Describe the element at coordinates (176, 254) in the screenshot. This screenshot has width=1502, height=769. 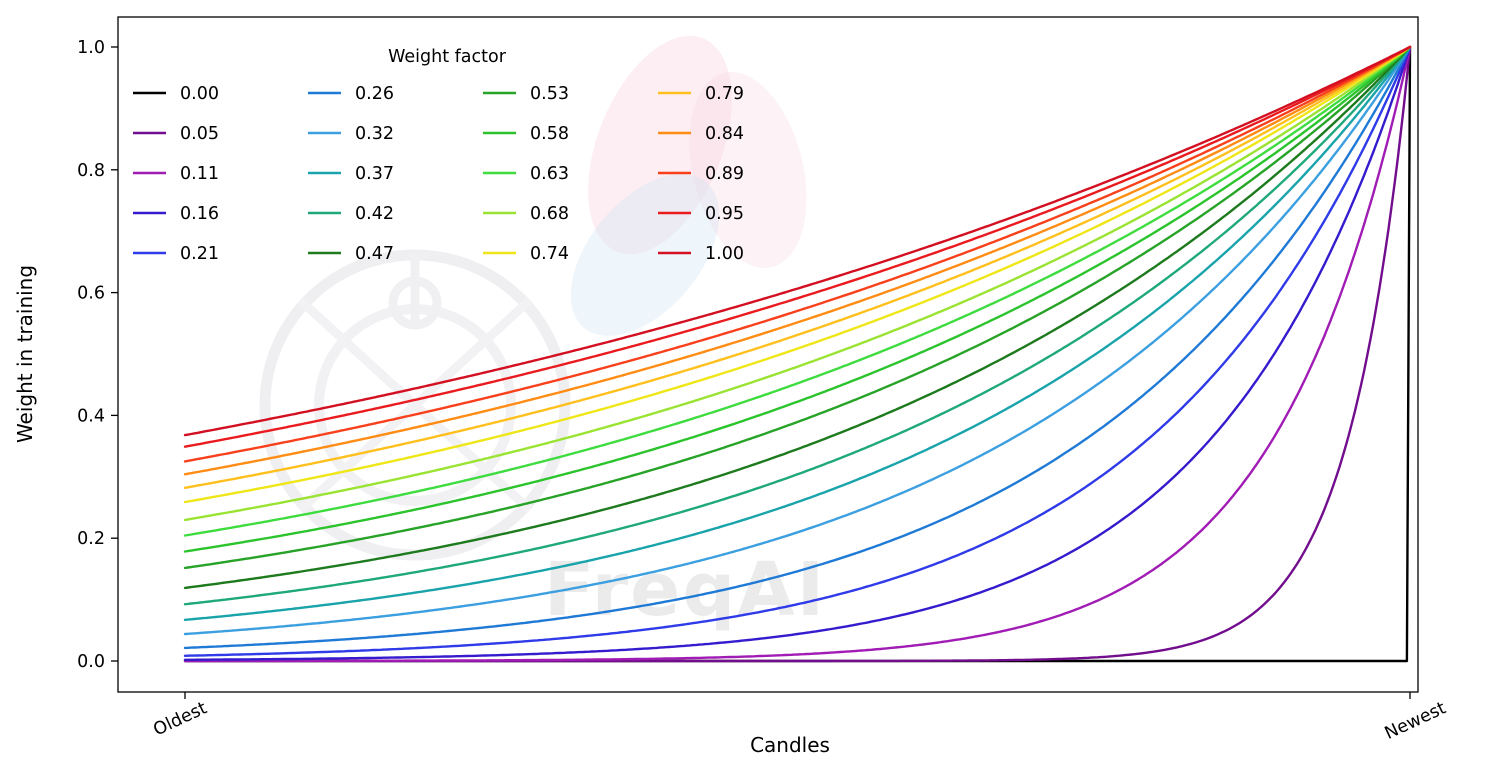
I see `legend-item-0.21: 0.21` at that location.